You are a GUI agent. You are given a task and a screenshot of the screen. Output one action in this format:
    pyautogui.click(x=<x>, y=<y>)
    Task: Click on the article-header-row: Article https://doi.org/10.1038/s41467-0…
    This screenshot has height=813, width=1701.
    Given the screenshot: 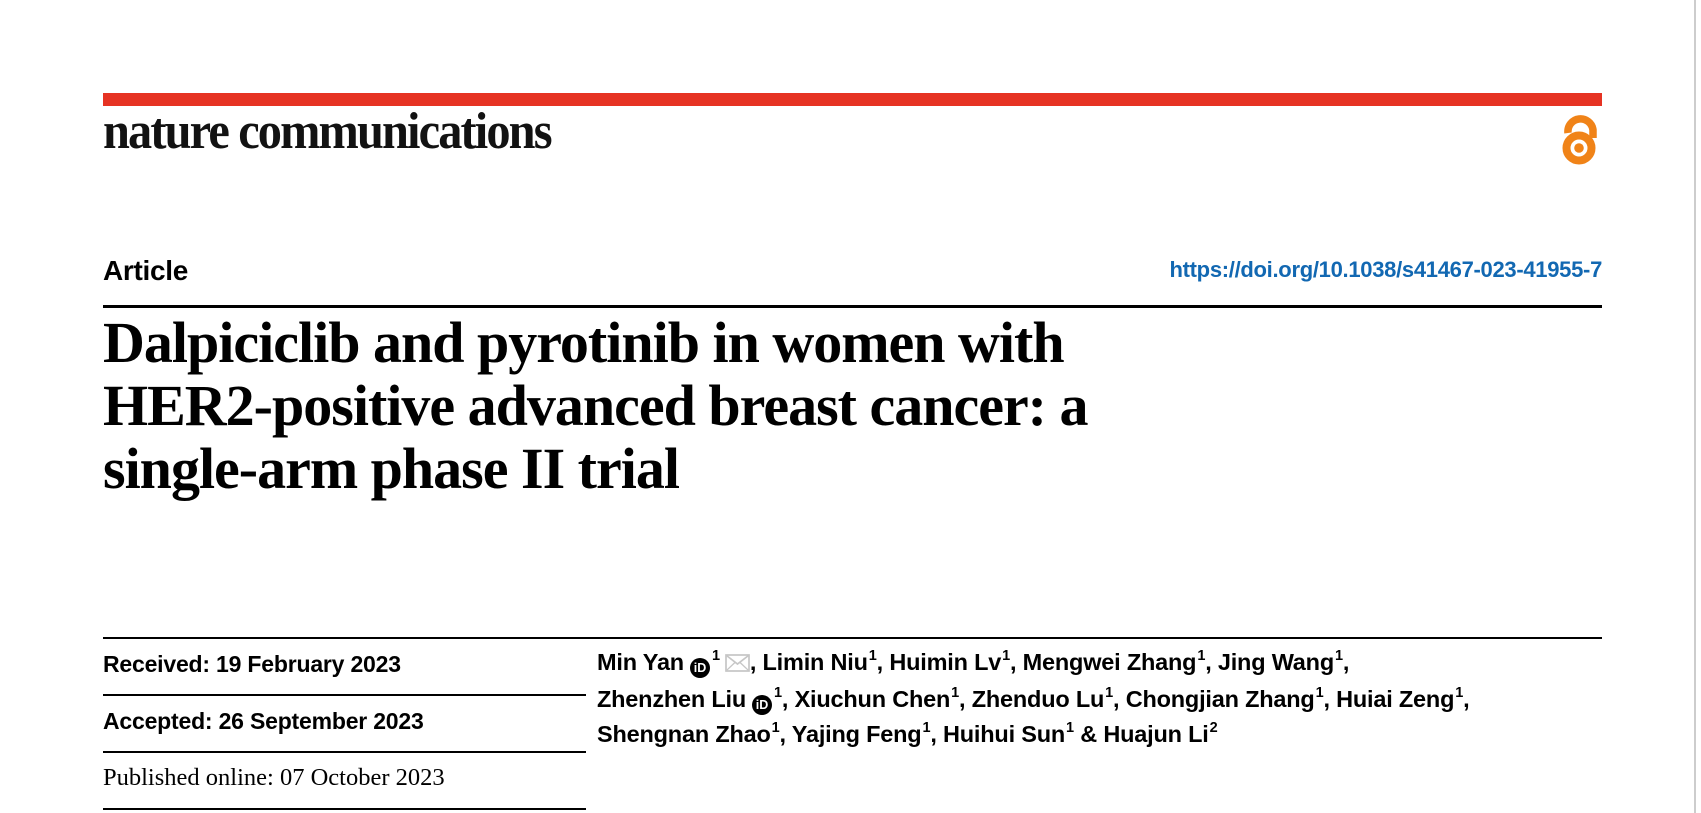 What is the action you would take?
    pyautogui.click(x=852, y=271)
    